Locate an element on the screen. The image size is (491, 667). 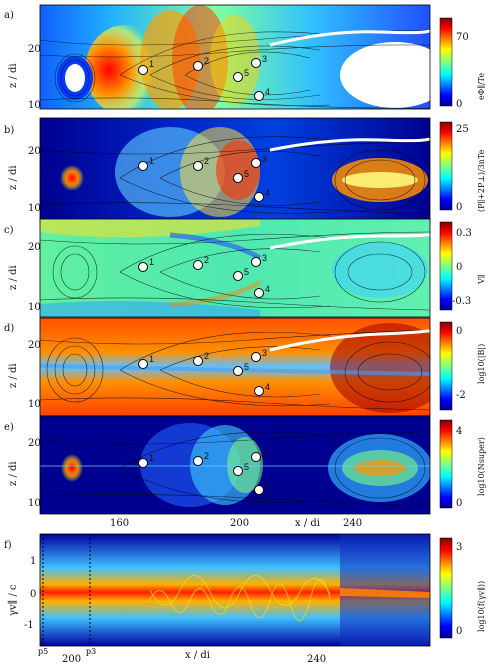
panel-e-points: 1 2 5 3 4 is located at coordinates (204, 471).